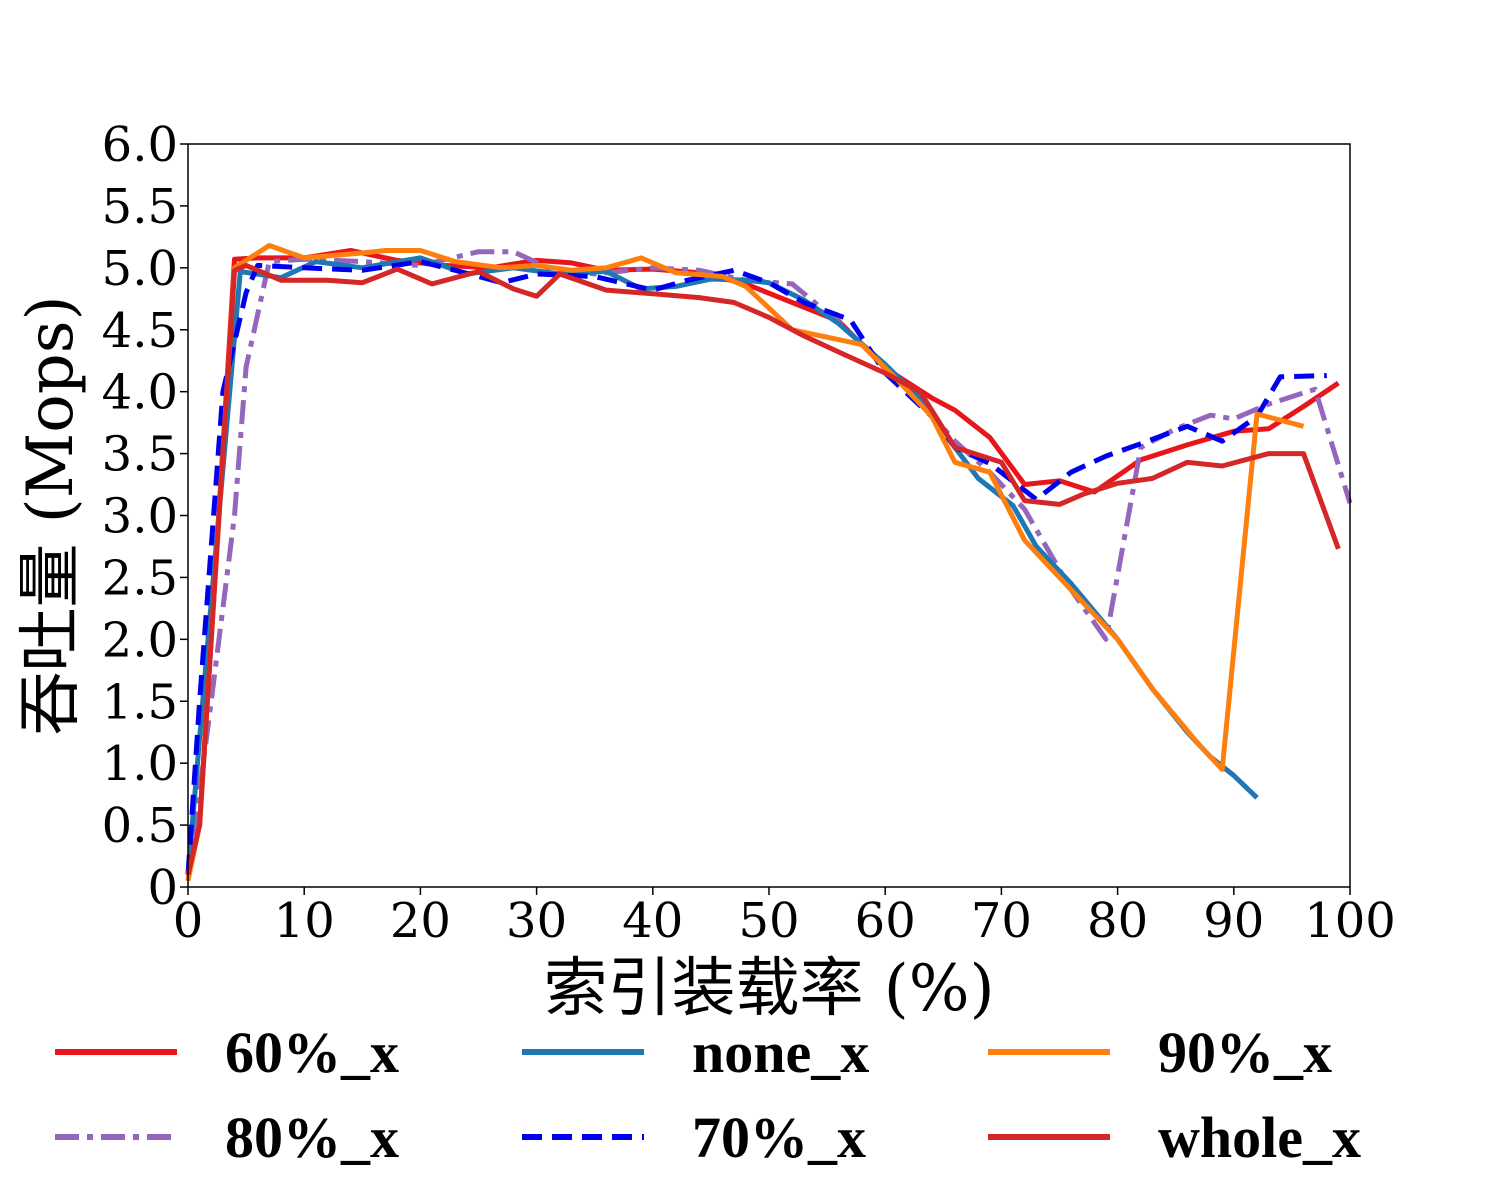 The height and width of the screenshot is (1200, 1500). What do you see at coordinates (140, 207) in the screenshot?
I see `y-tick-label: 5.5` at bounding box center [140, 207].